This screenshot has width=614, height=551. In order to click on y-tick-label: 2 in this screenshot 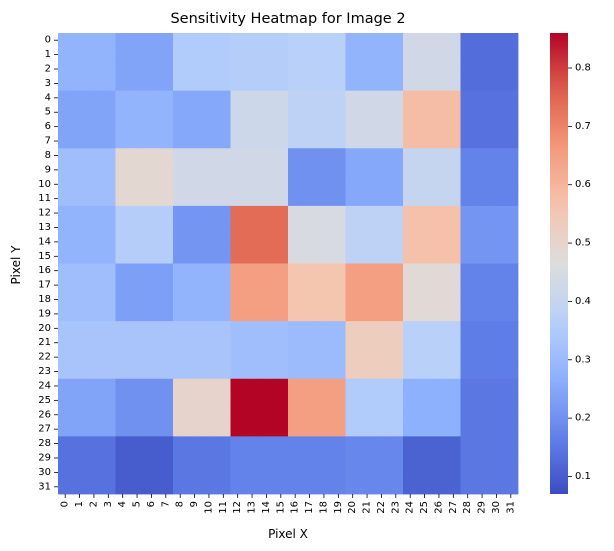, I will do `click(48, 69)`.